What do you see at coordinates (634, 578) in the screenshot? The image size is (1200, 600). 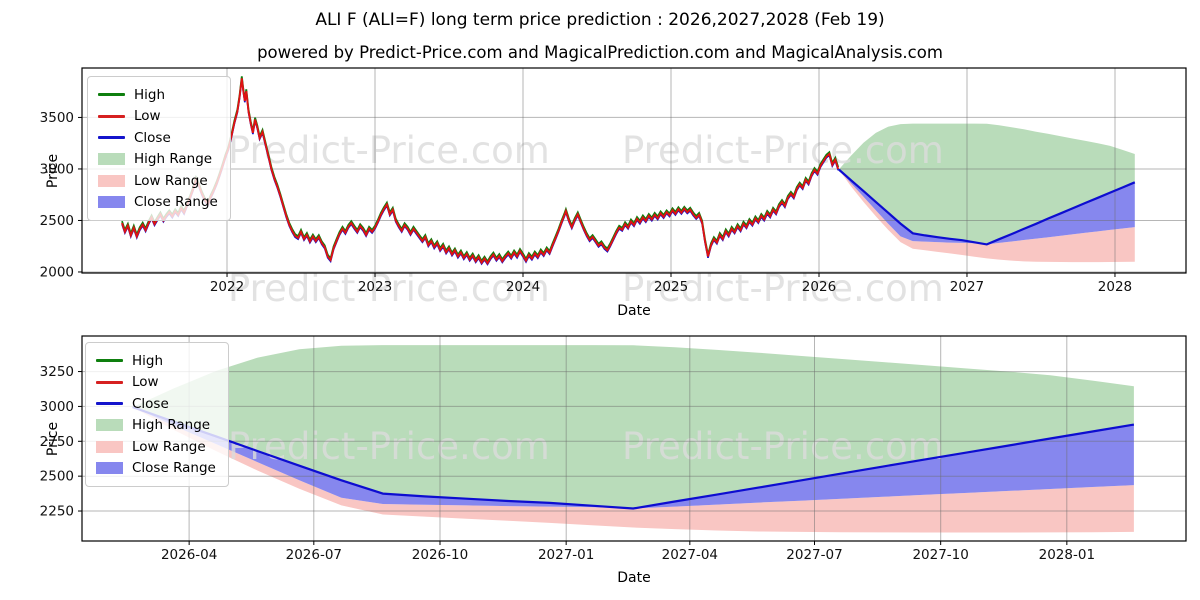 I see `bottom-chart-xlabel: Date` at bounding box center [634, 578].